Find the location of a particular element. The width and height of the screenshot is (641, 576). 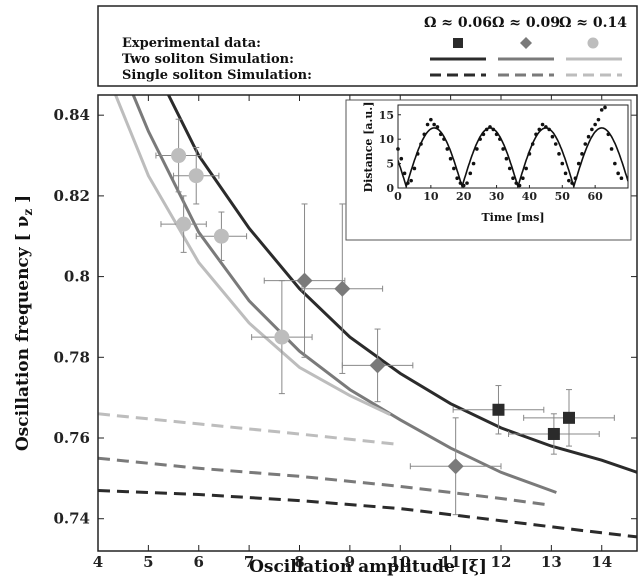

inset-points-layer is located at coordinates (510, 146).